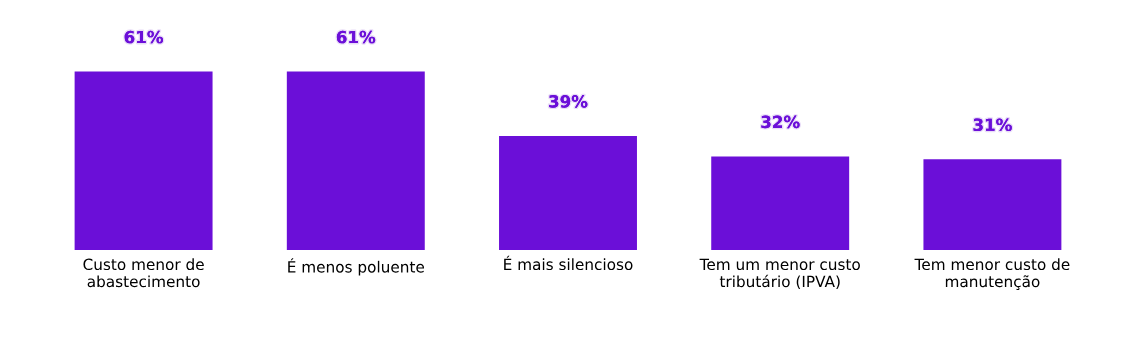 This screenshot has width=1136, height=341. I want to click on data-label: 31%, so click(992, 125).